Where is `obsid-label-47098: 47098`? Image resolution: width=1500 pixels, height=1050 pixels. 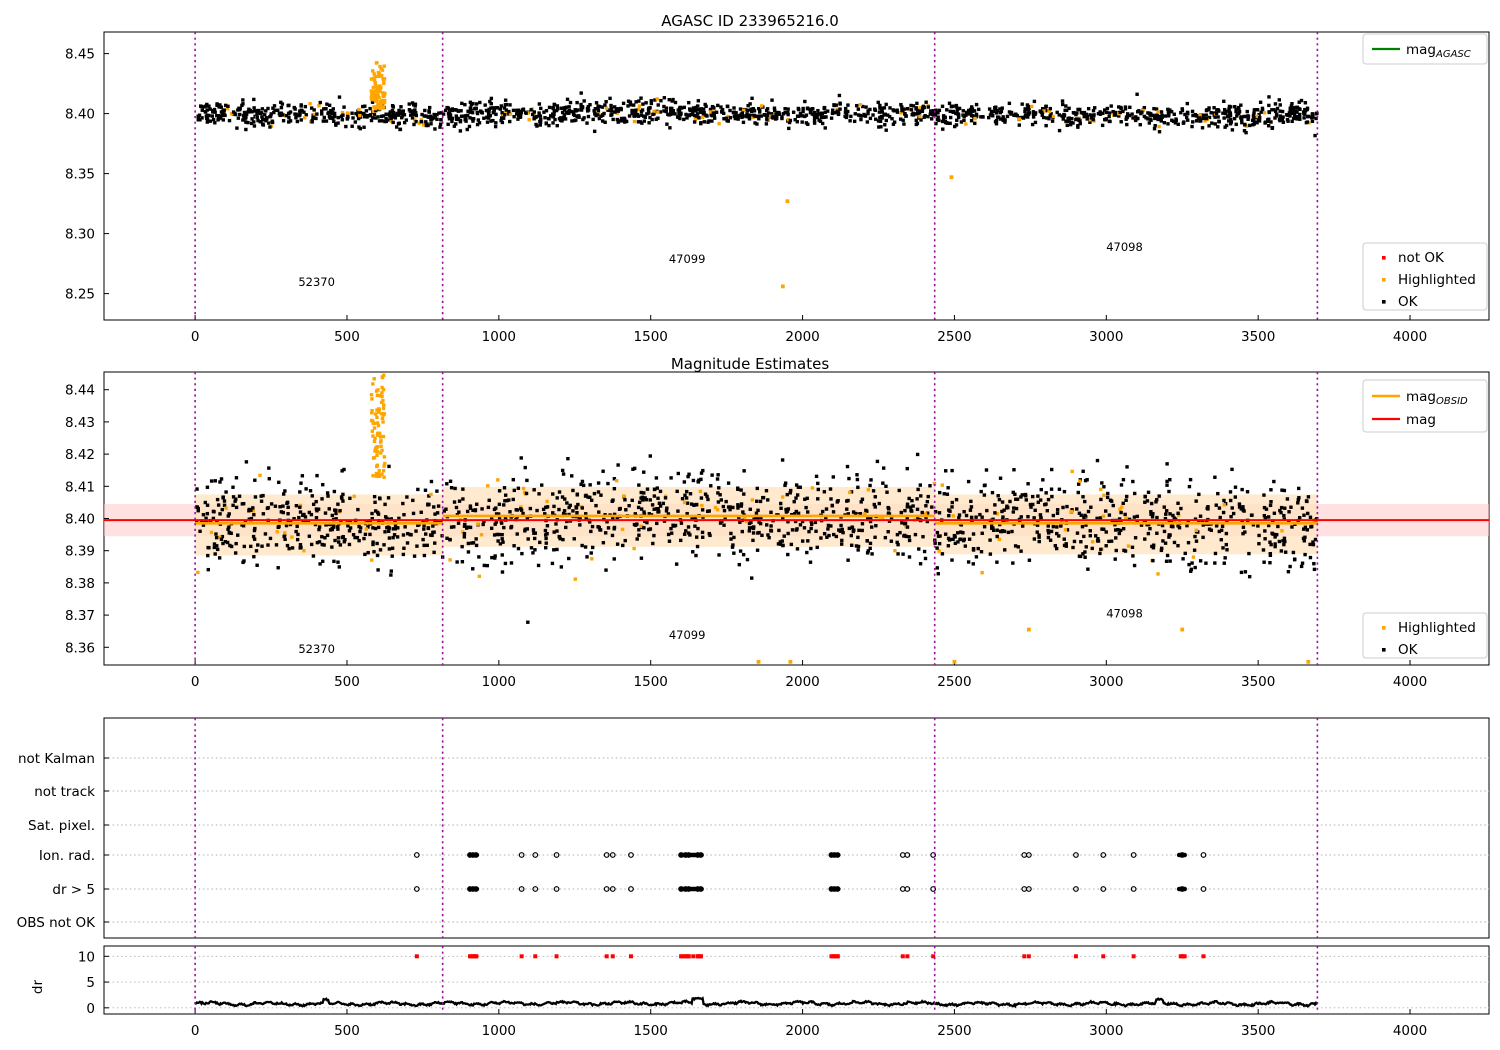 obsid-label-47098: 47098 is located at coordinates (1124, 614).